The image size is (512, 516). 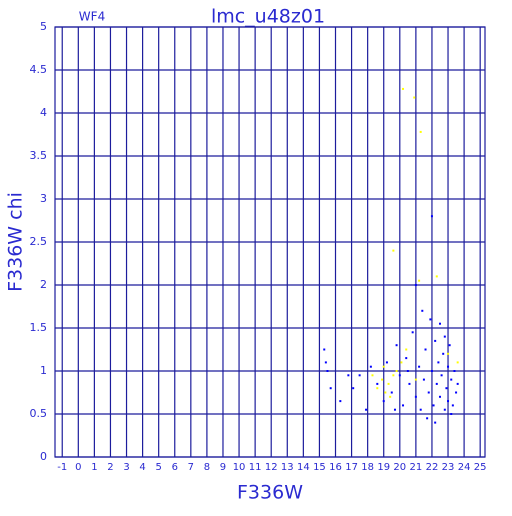 What do you see at coordinates (39, 69) in the screenshot?
I see `y-tick-label: 4.5` at bounding box center [39, 69].